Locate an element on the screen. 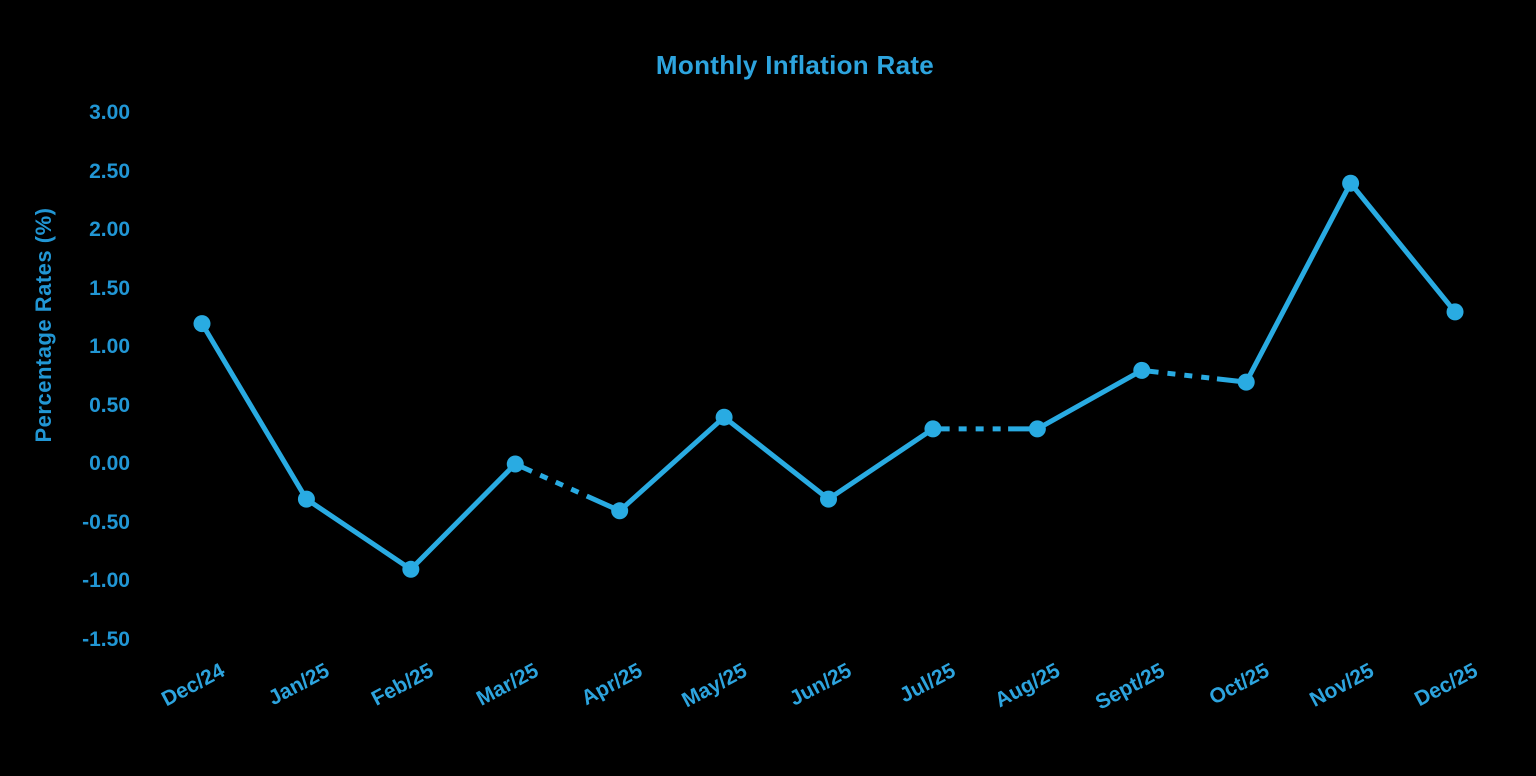 The image size is (1536, 776). y-tick-label: 0.50 is located at coordinates (109, 405).